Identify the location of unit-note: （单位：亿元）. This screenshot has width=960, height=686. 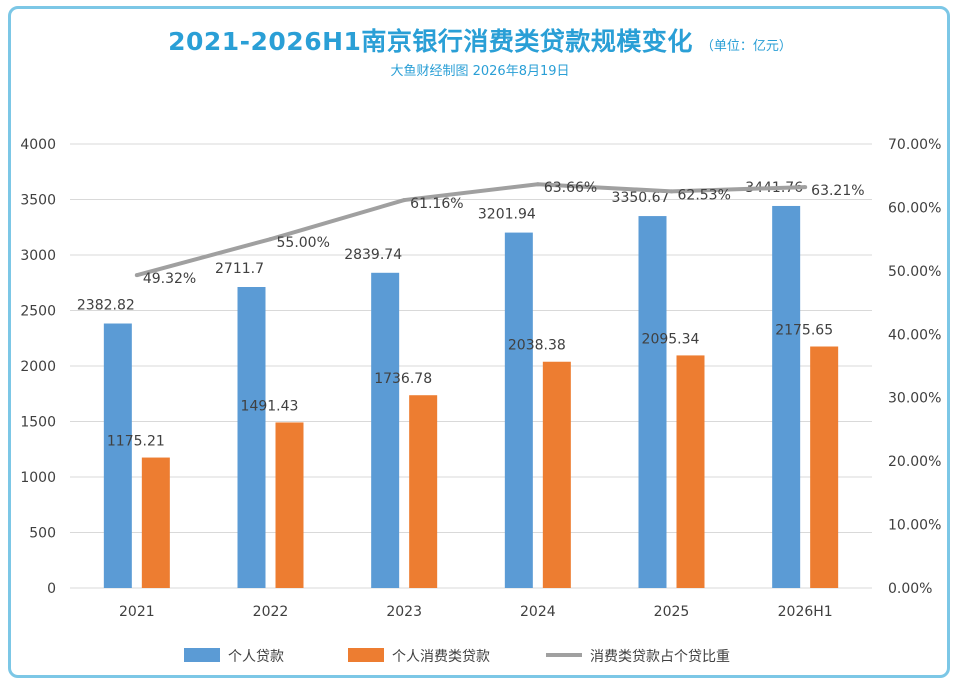
(746, 46).